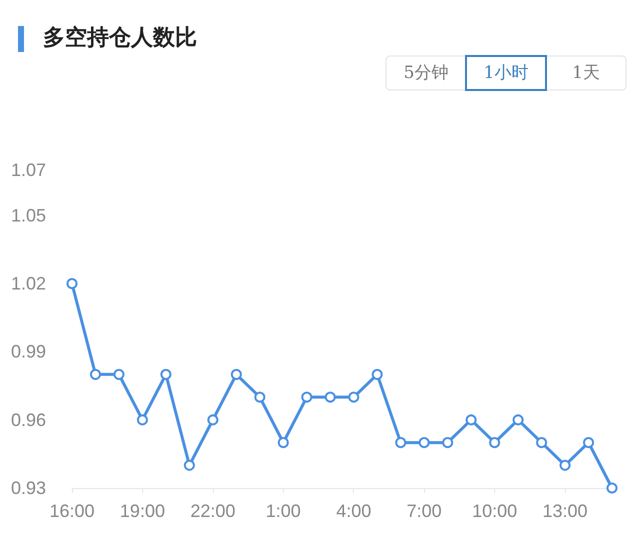 The width and height of the screenshot is (640, 538). I want to click on y-tick-label: 1.02, so click(28, 284).